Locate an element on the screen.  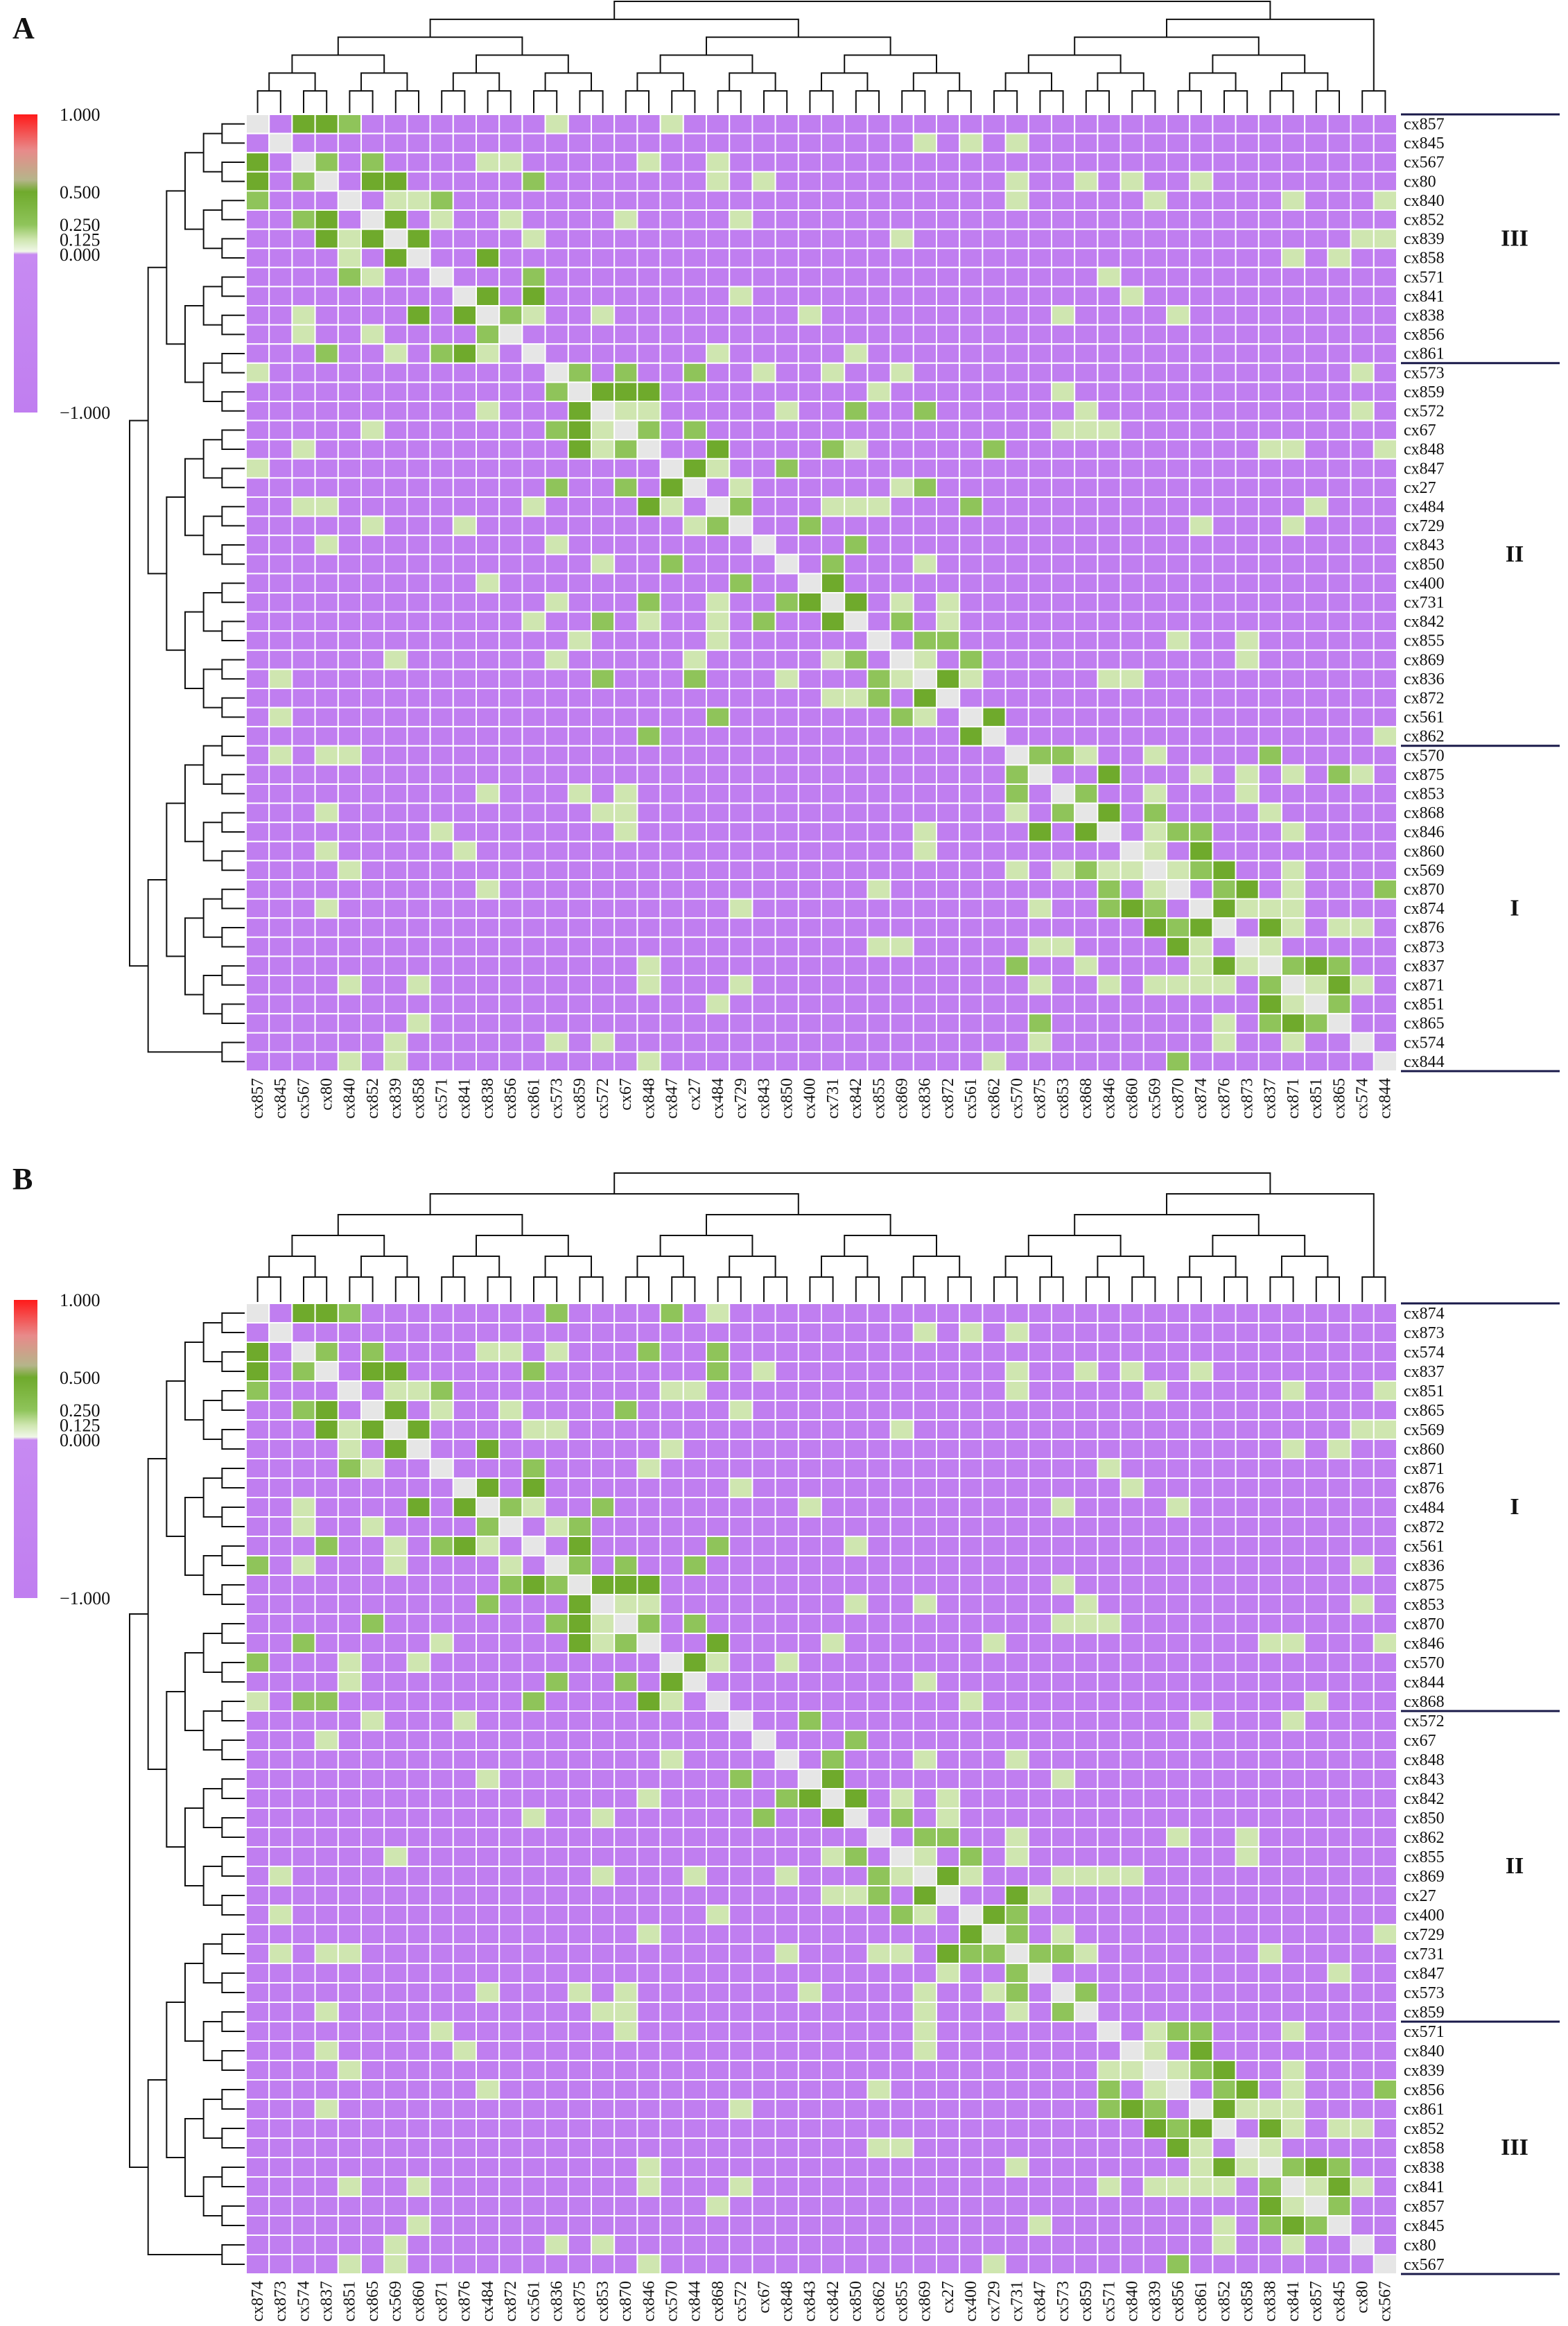
column-label: cx874 is located at coordinates (1201, 1098).